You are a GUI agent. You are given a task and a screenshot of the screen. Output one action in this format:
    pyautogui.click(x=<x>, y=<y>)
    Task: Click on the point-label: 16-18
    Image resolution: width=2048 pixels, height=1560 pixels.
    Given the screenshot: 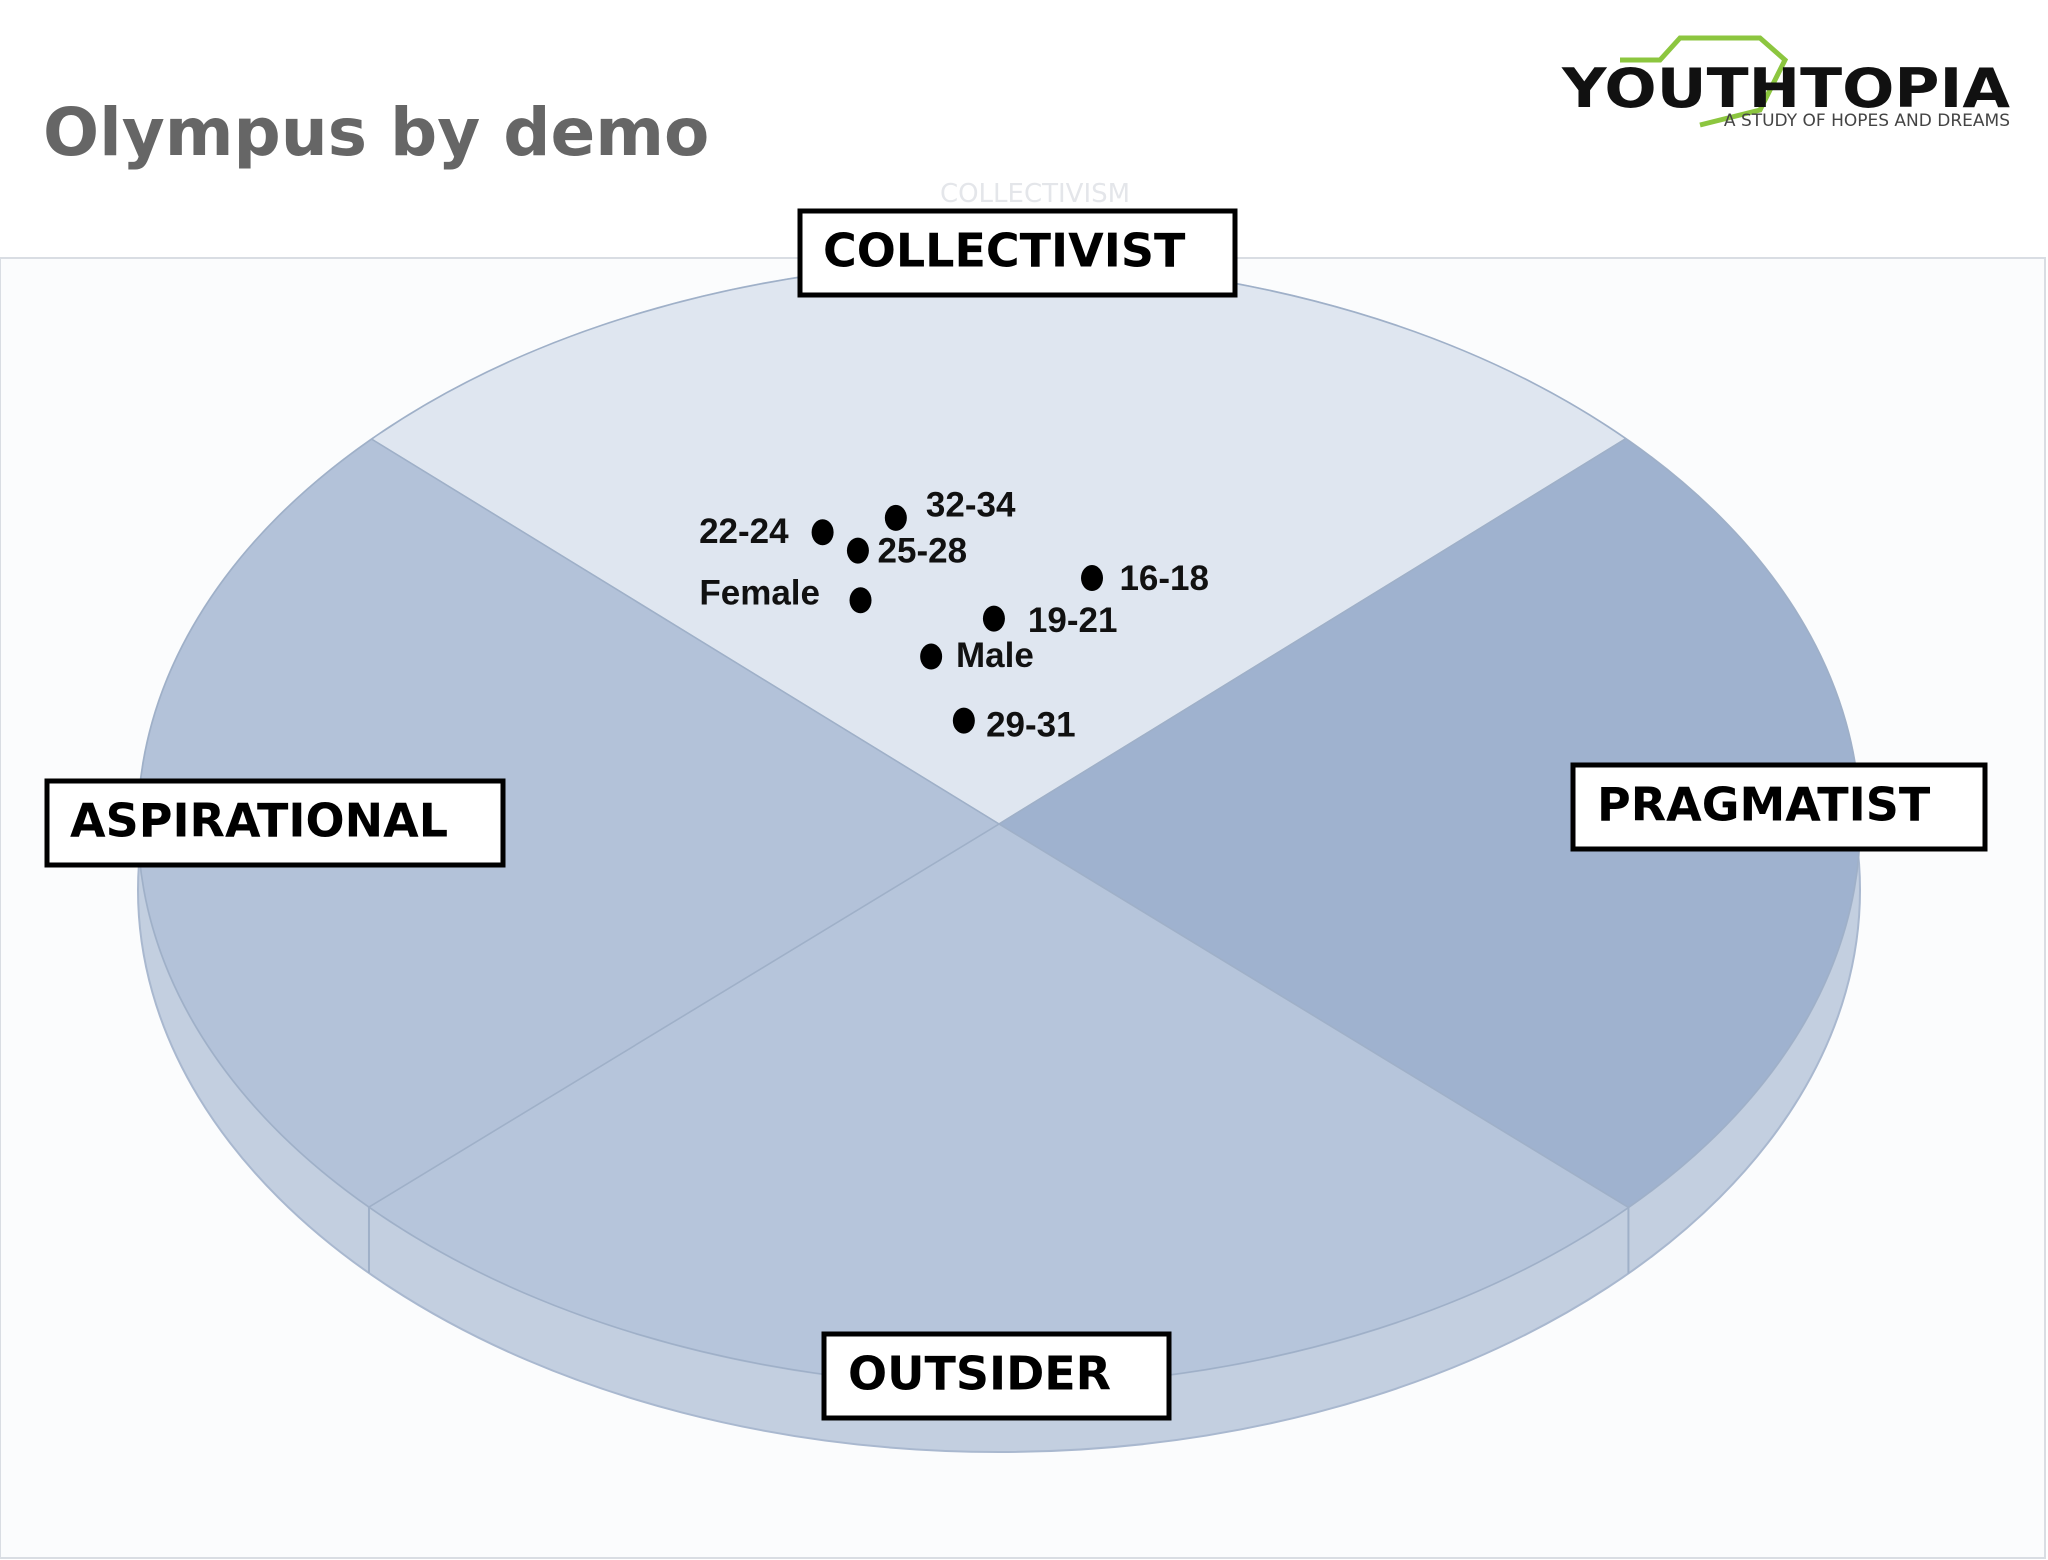 What is the action you would take?
    pyautogui.click(x=1164, y=578)
    